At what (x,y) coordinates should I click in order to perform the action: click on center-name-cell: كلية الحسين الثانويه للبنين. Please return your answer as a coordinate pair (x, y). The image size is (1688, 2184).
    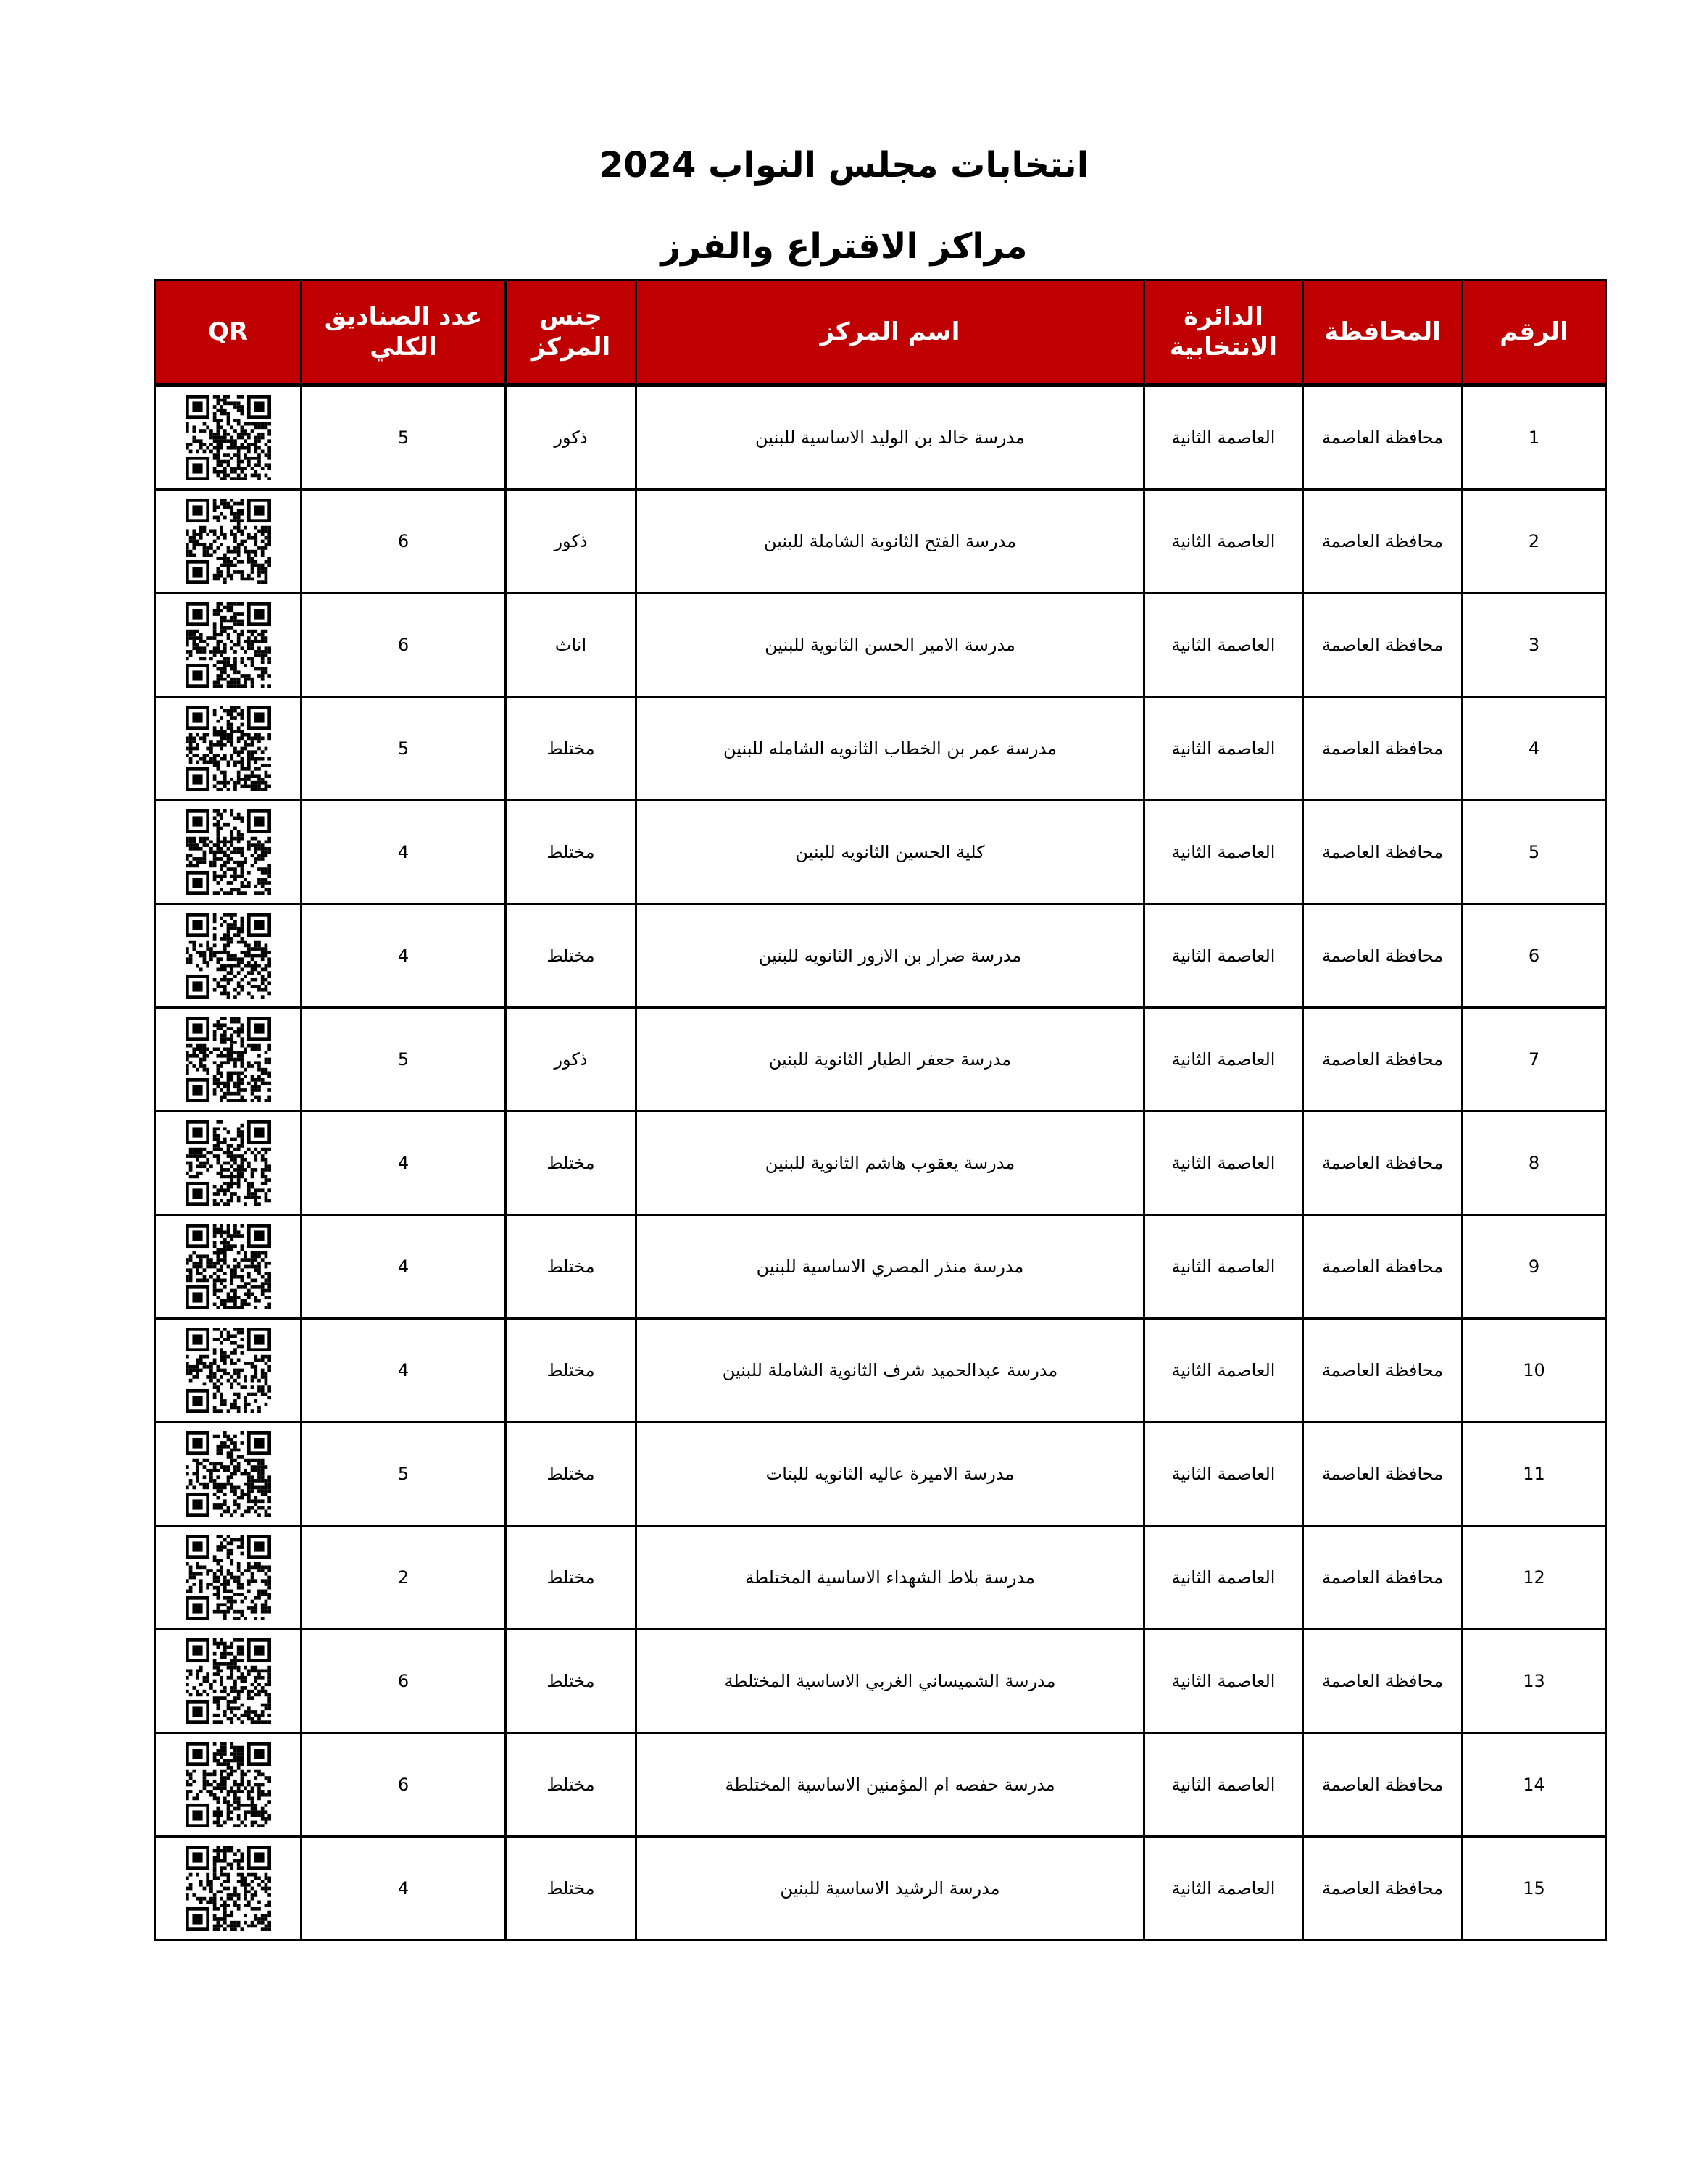
    Looking at the image, I should click on (890, 852).